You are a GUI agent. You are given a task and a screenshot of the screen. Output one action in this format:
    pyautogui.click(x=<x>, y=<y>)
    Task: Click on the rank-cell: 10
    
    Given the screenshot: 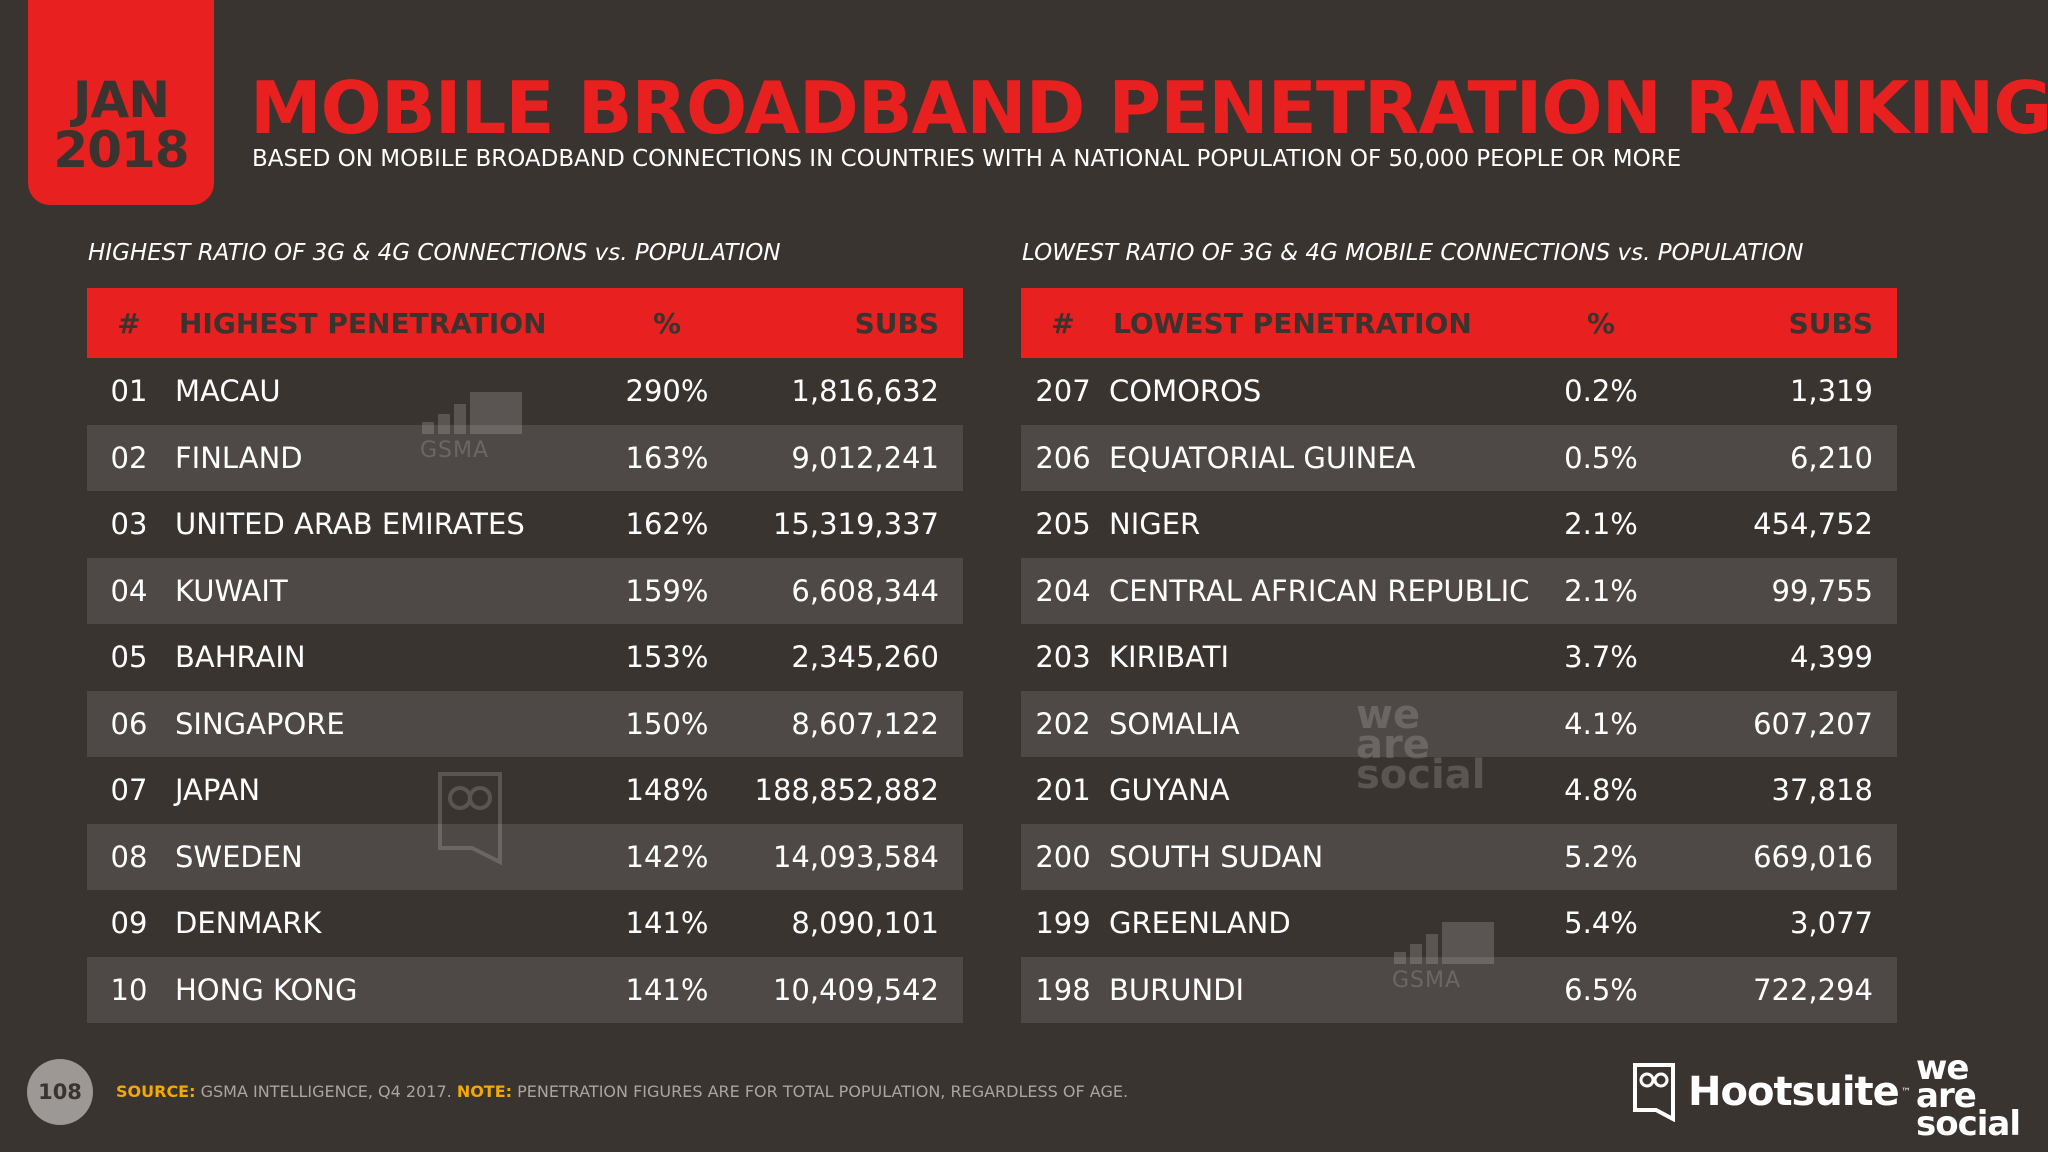 What is the action you would take?
    pyautogui.click(x=129, y=989)
    